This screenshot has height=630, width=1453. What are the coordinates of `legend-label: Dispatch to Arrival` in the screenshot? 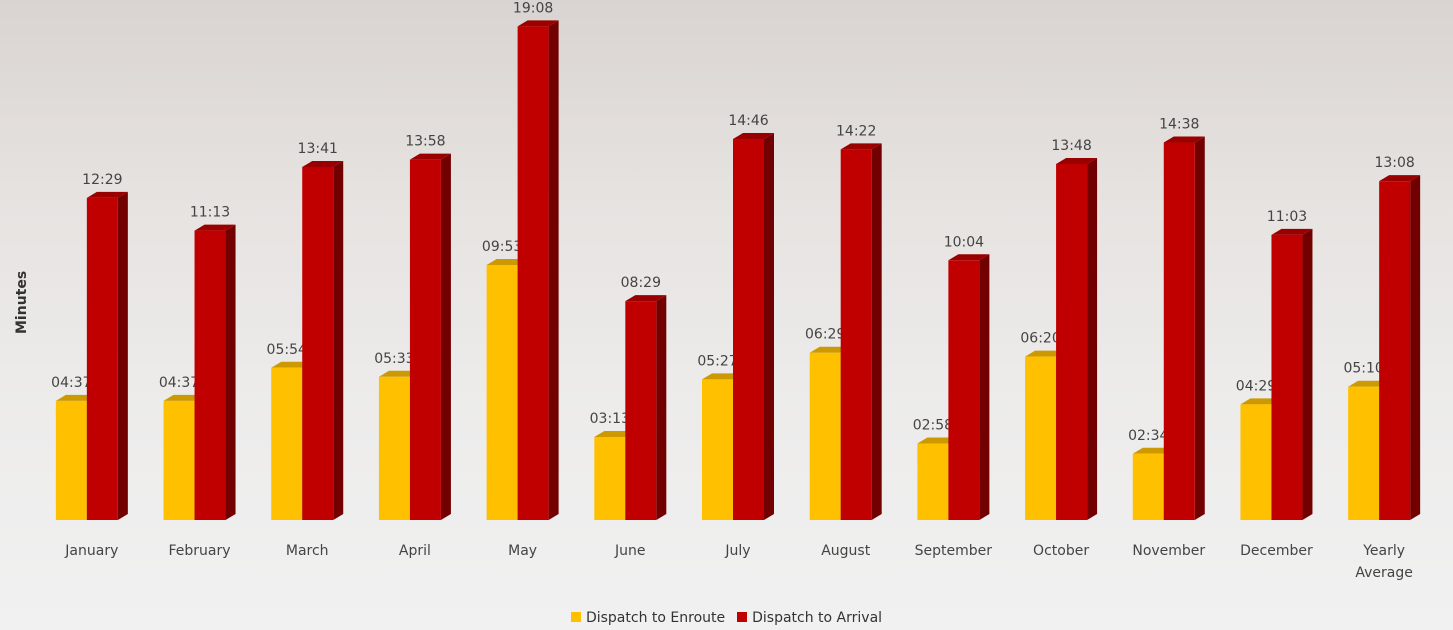 It's located at (817, 618).